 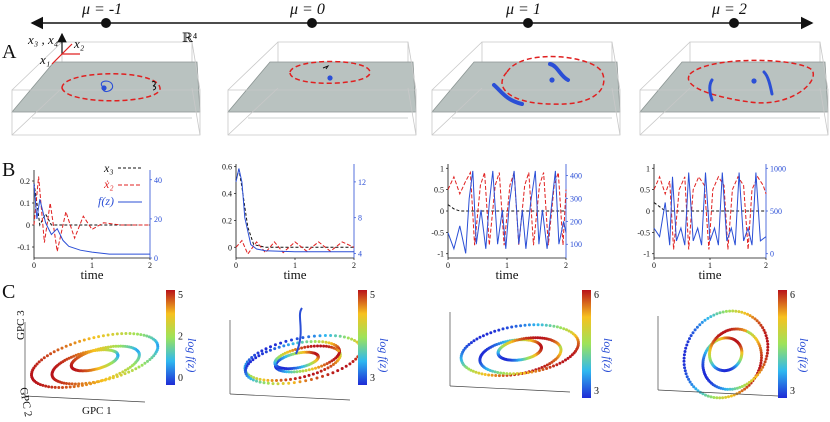 I want to click on legend: x₃ ẋ₂ f(z), so click(x=120, y=184).